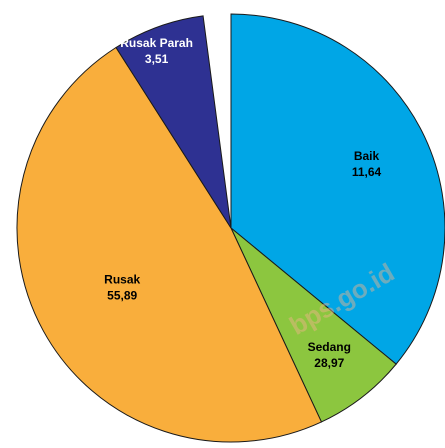  Describe the element at coordinates (173, 122) in the screenshot. I see `slice-rusak-parah` at that location.